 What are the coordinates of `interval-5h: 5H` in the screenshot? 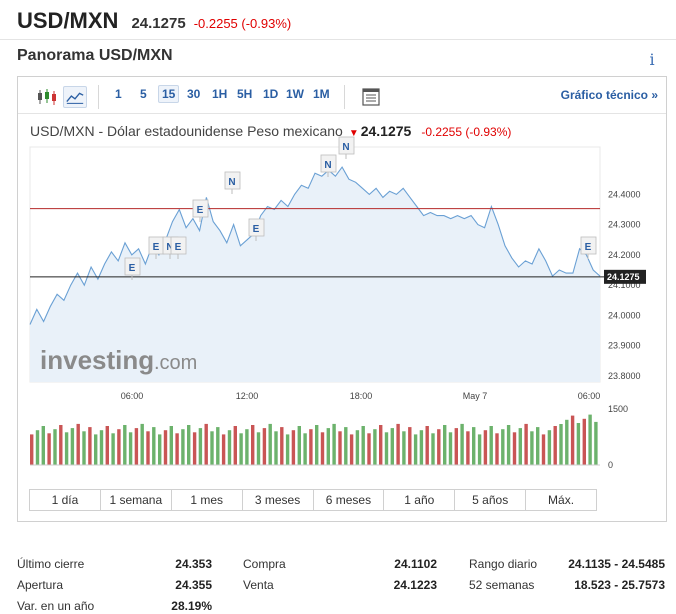 It's located at (245, 94).